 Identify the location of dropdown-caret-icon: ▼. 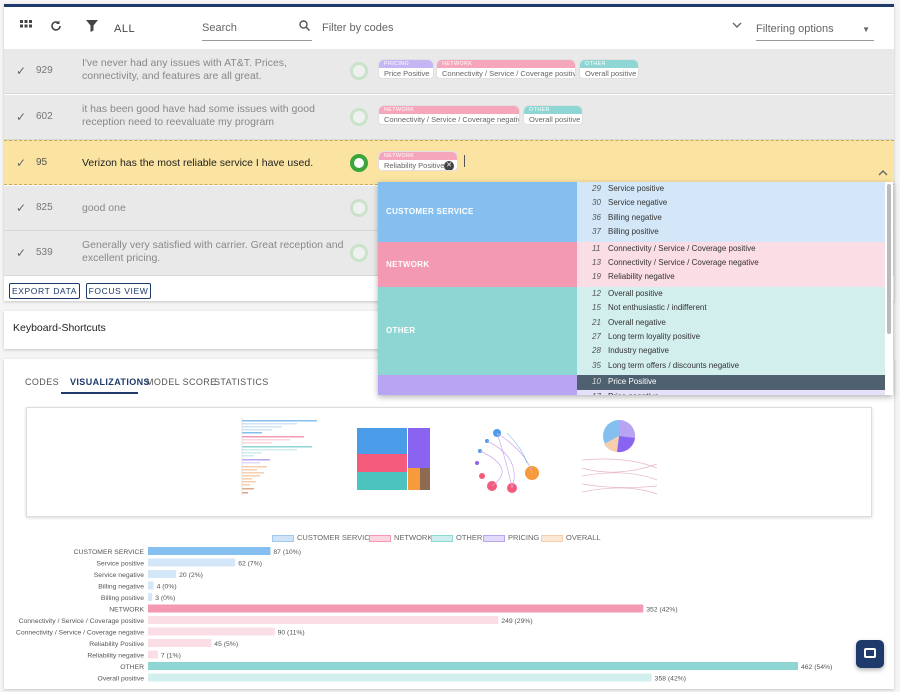
(866, 29).